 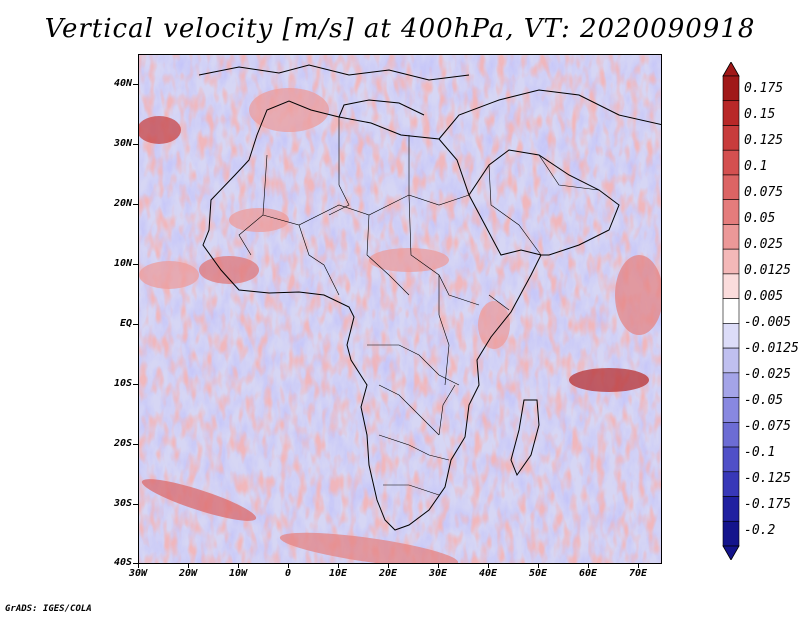 What do you see at coordinates (771, 348) in the screenshot?
I see `colorbar-label: -0.0125` at bounding box center [771, 348].